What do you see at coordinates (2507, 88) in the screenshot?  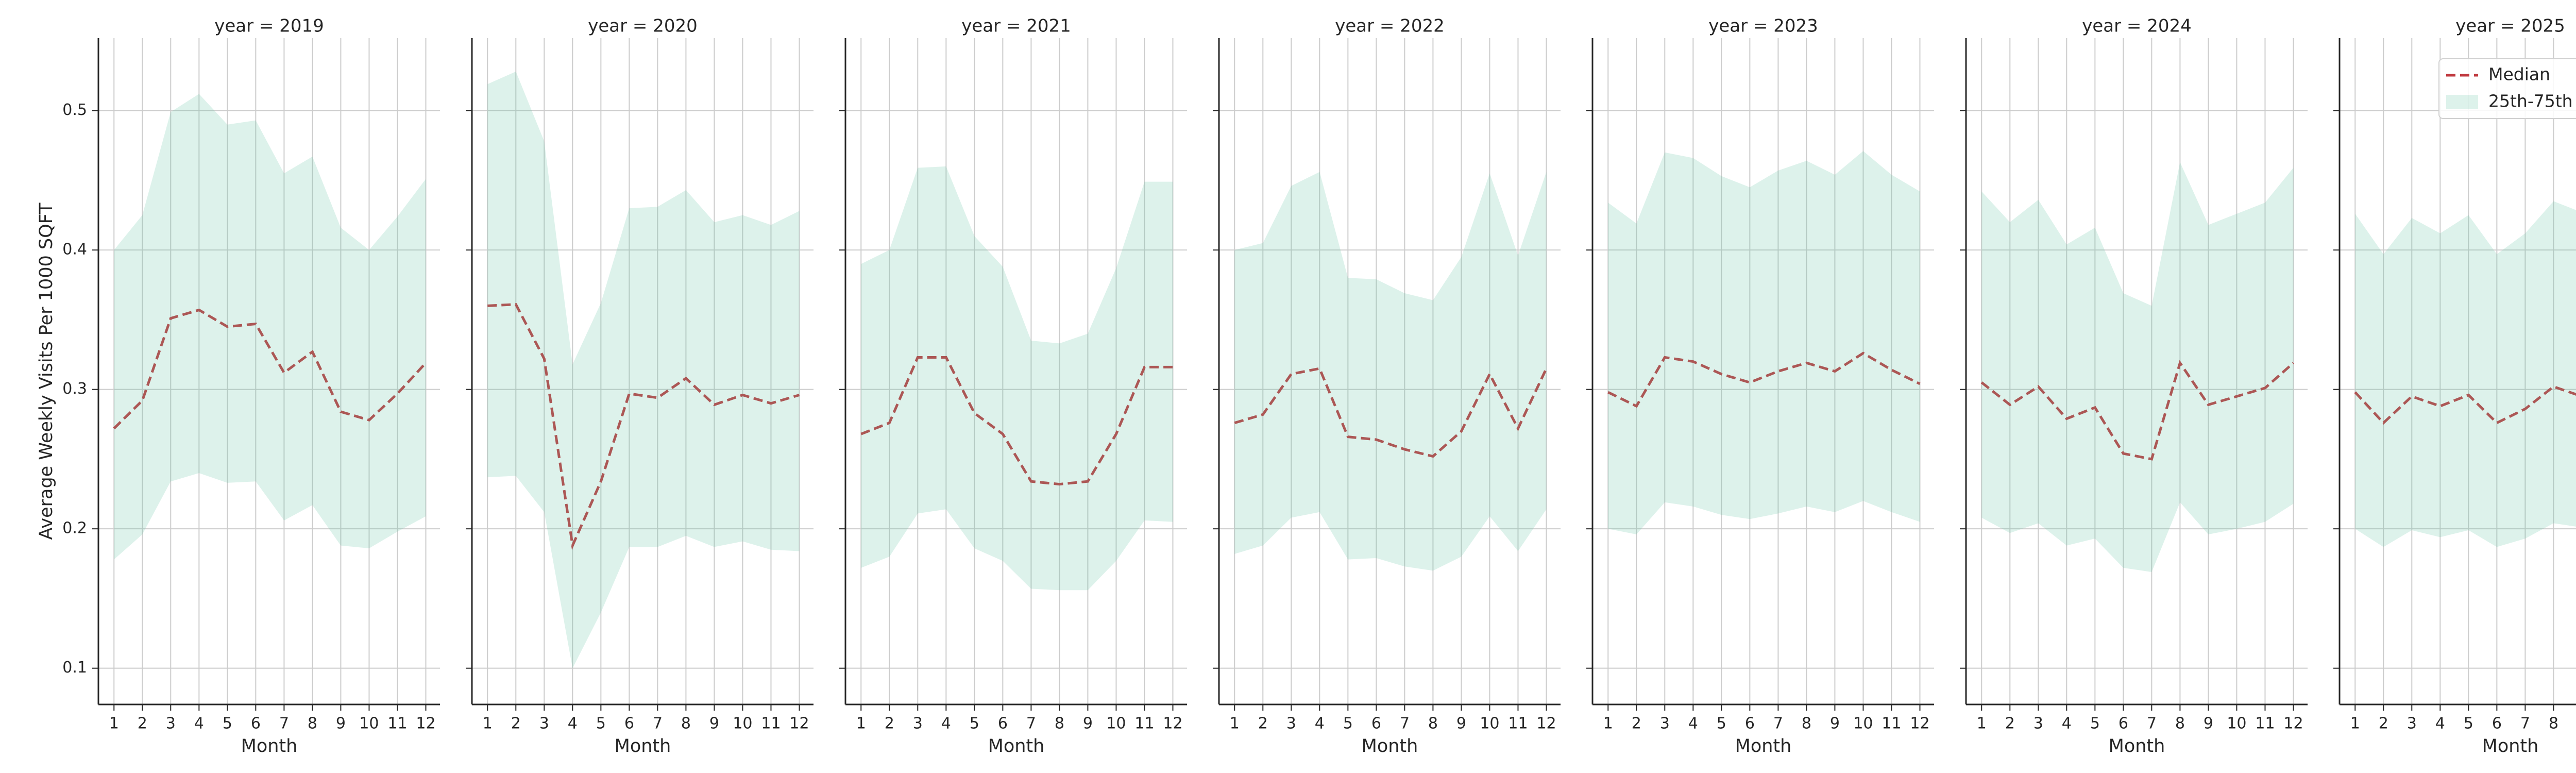 I see `legend-box` at bounding box center [2507, 88].